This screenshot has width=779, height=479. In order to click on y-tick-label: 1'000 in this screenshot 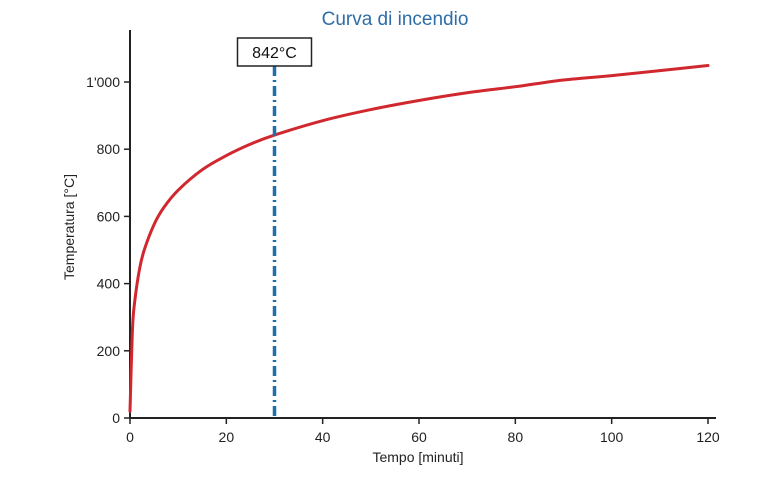, I will do `click(103, 82)`.